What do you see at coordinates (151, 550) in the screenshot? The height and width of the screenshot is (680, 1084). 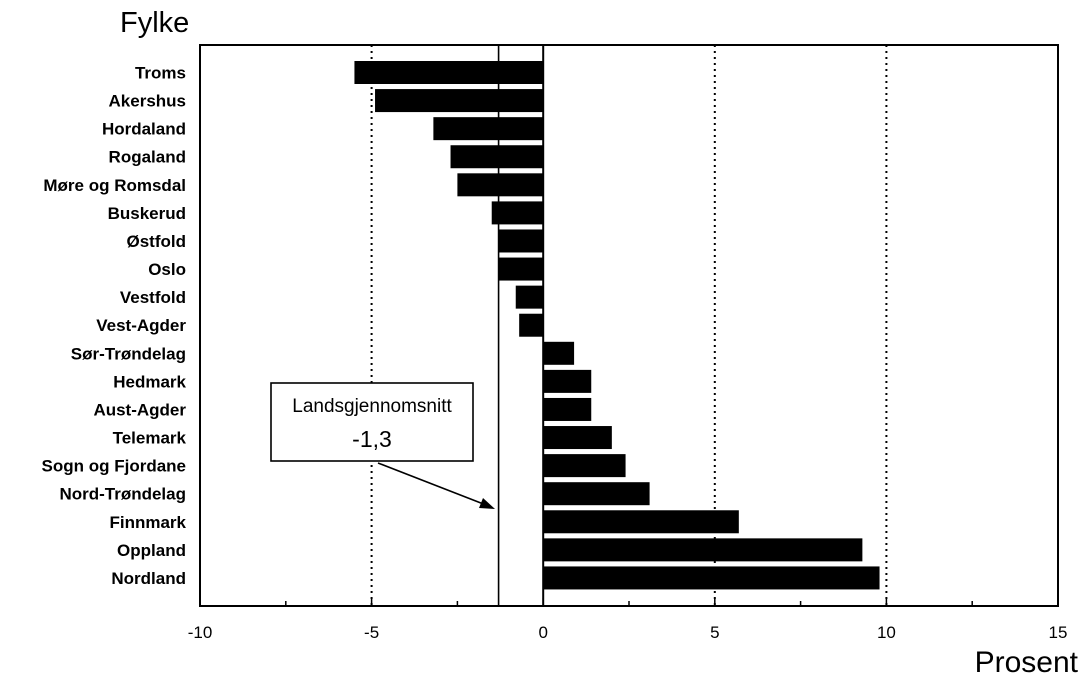 I see `category-label: Oppland` at bounding box center [151, 550].